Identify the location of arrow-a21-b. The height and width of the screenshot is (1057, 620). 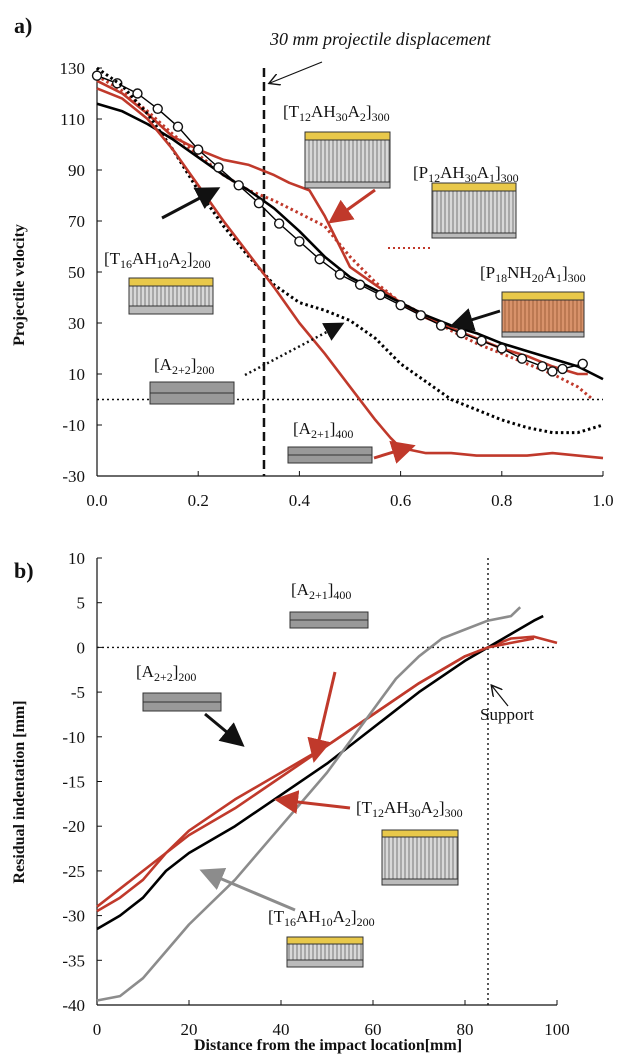
(322, 717).